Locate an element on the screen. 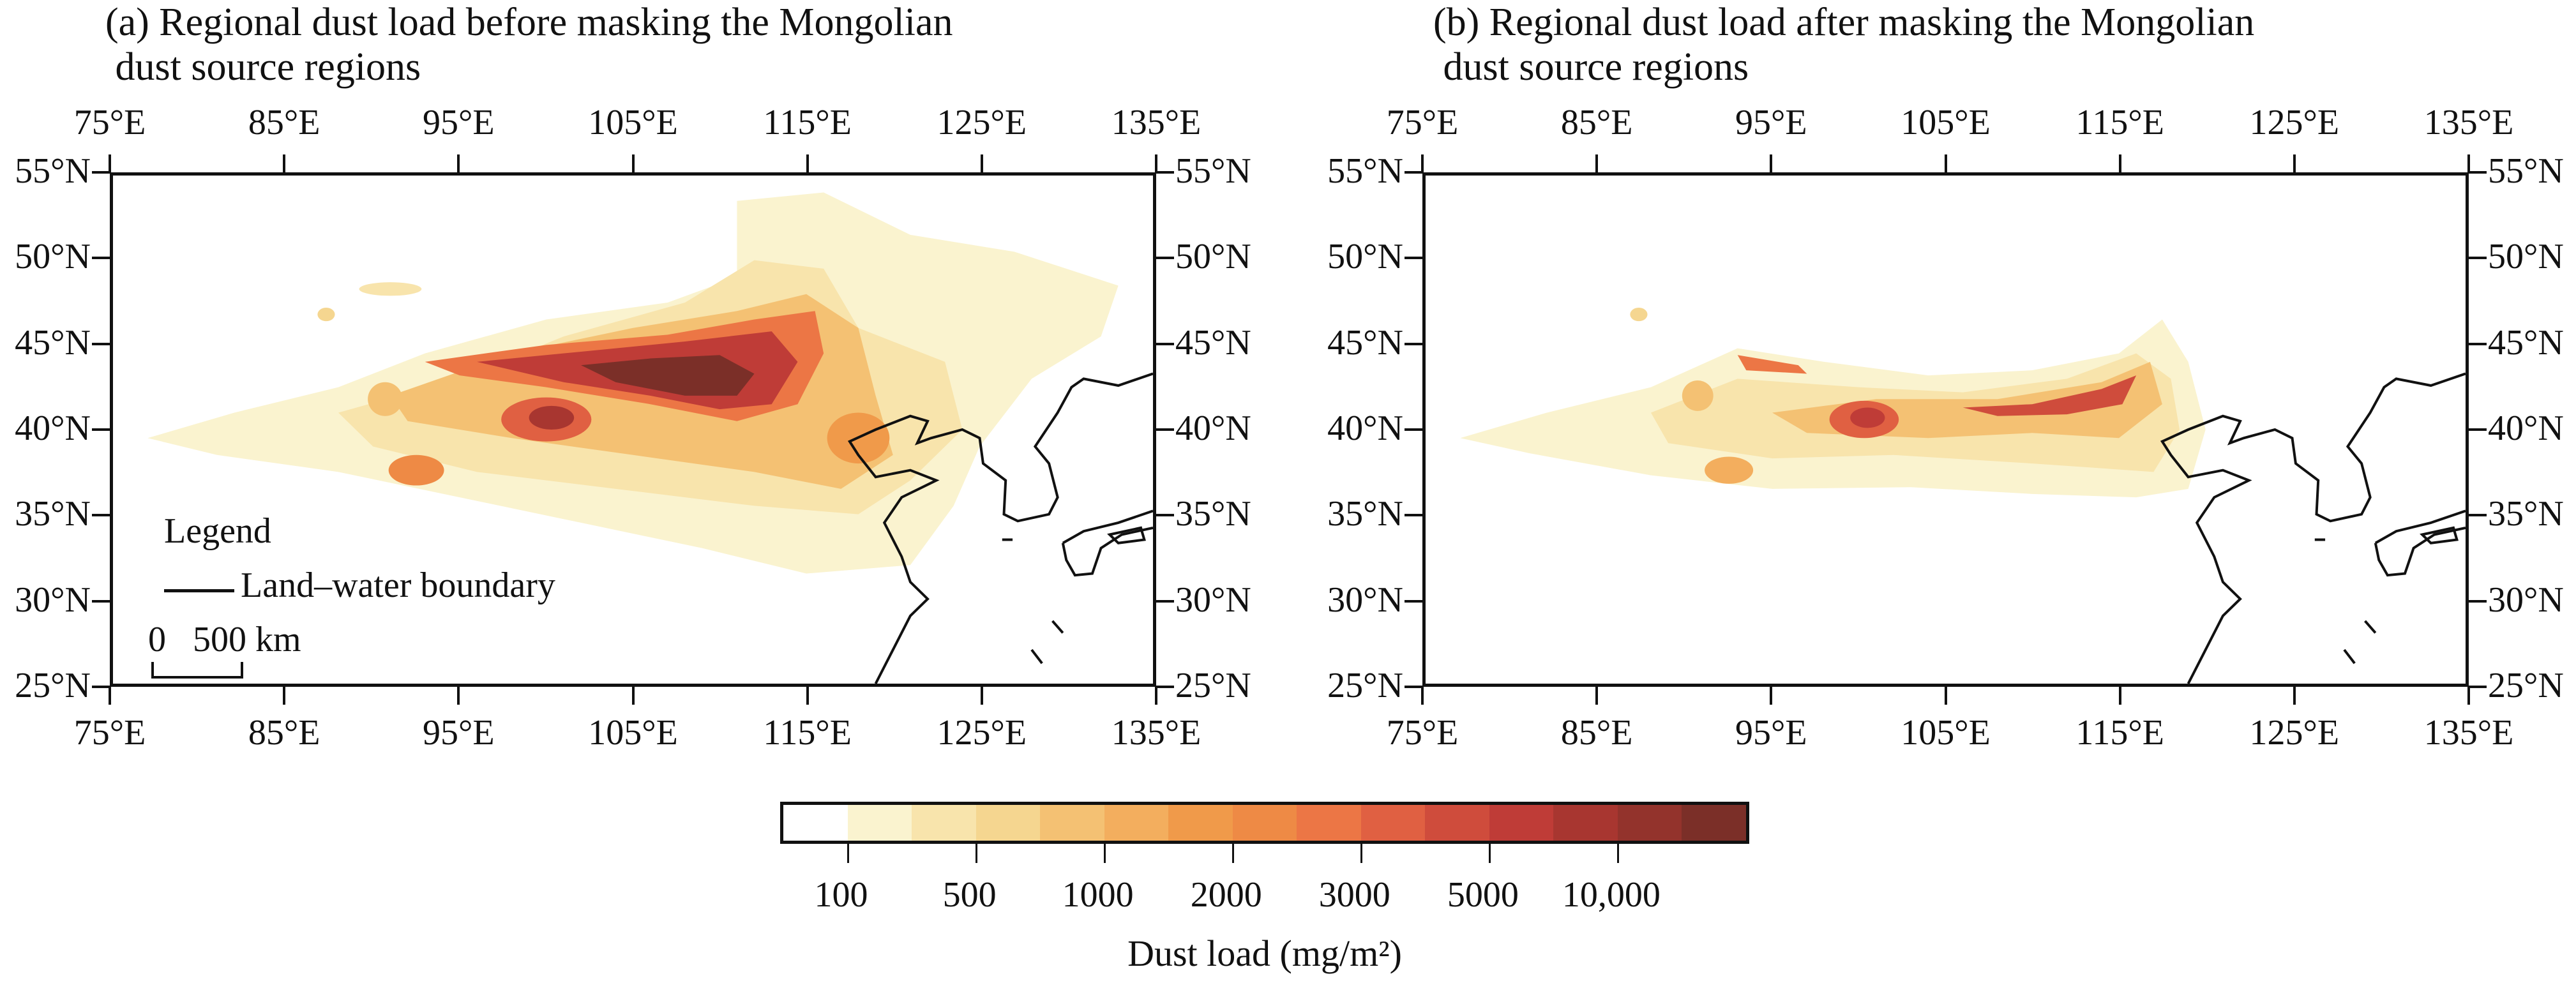 This screenshot has height=983, width=2576. colorbar-label: Dust load (mg/m²) is located at coordinates (1264, 953).